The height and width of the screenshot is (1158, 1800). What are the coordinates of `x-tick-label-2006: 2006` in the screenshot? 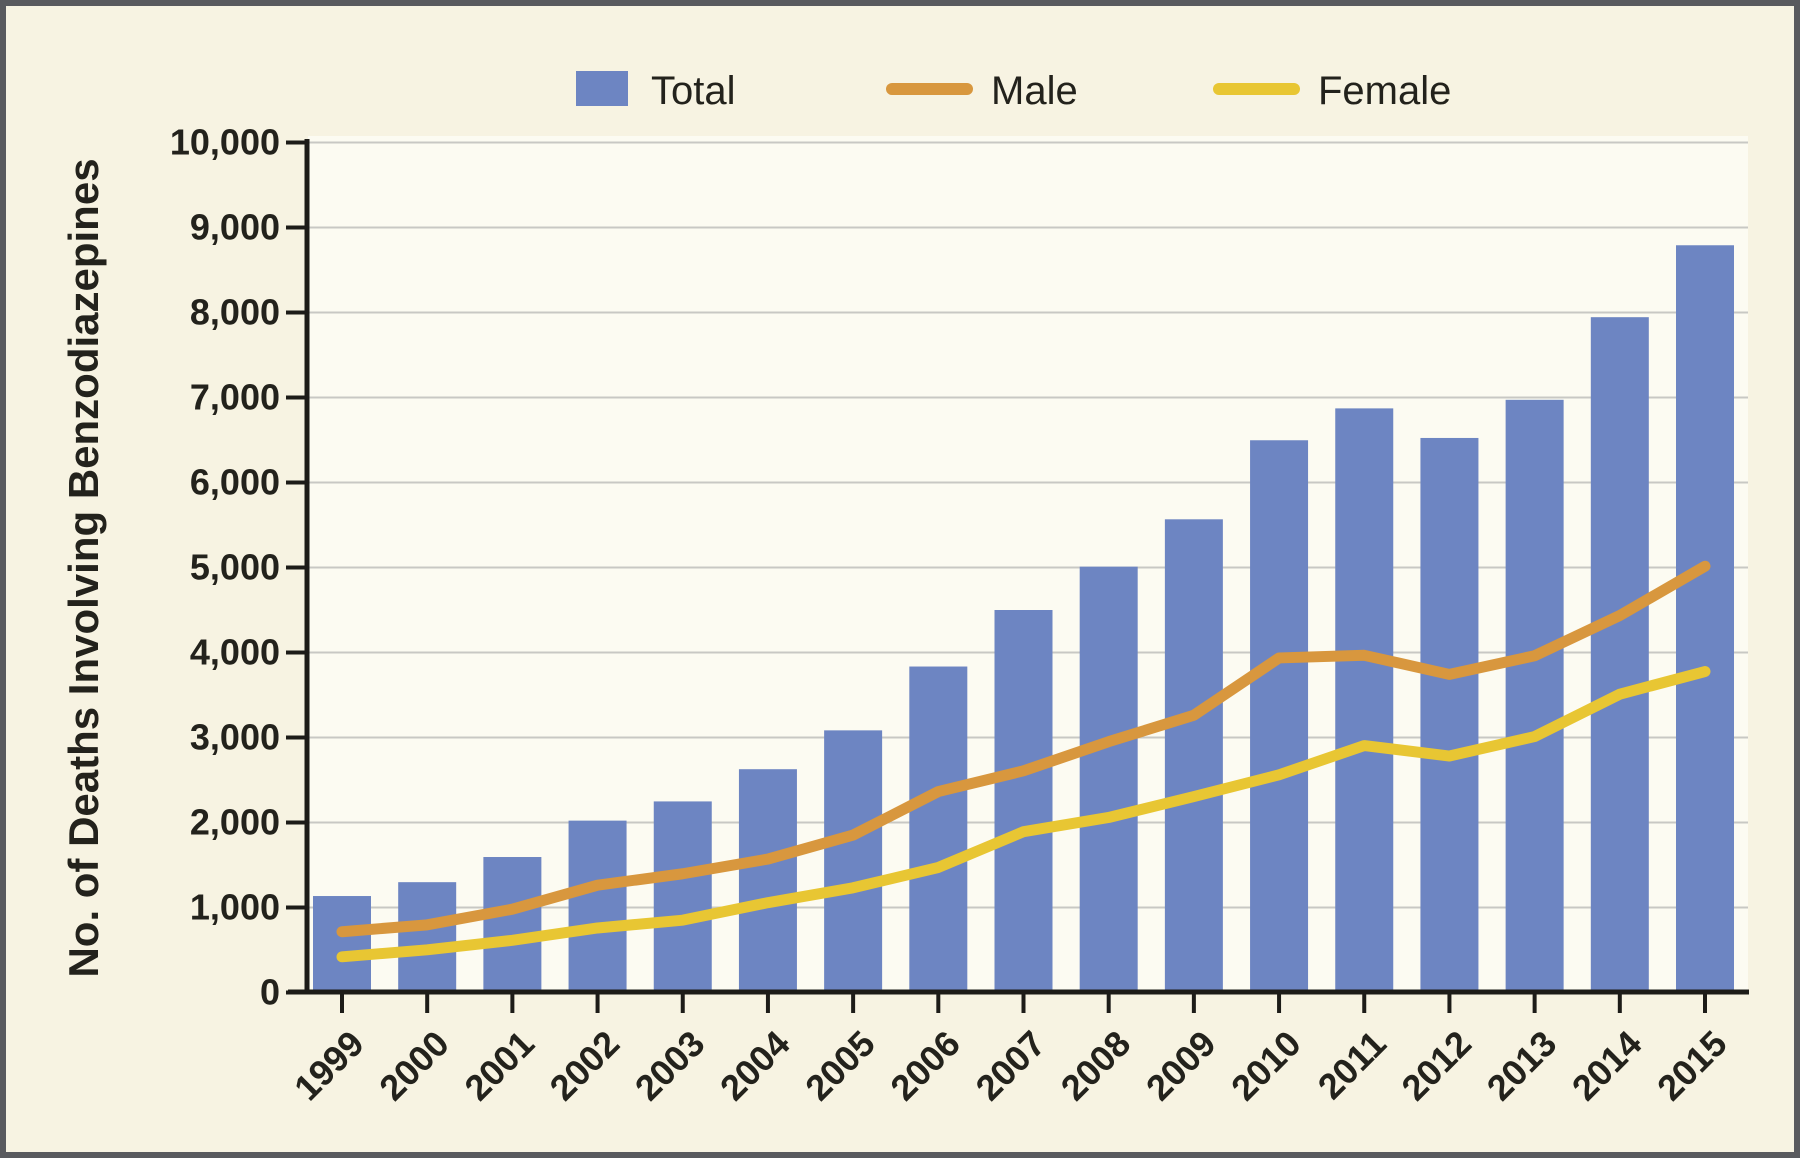 It's located at (925, 1066).